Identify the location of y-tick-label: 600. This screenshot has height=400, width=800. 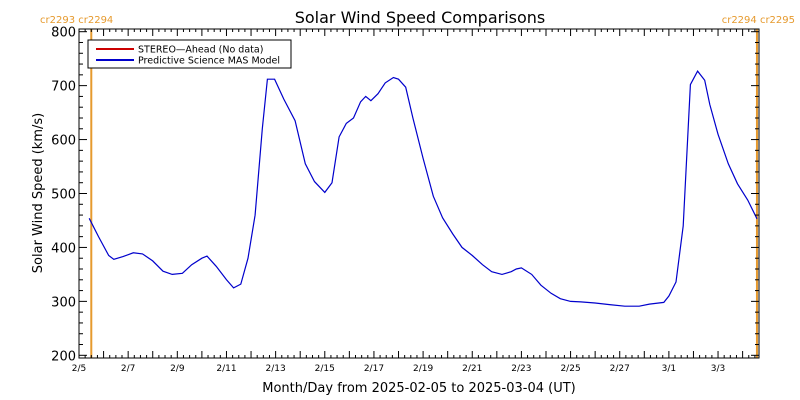
(63, 141).